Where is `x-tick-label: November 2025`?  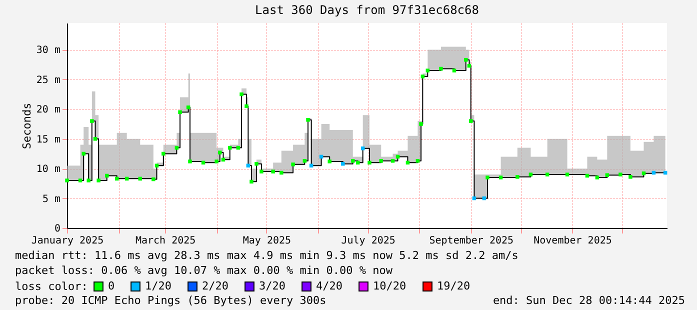
x-tick-label: November 2025 is located at coordinates (573, 241).